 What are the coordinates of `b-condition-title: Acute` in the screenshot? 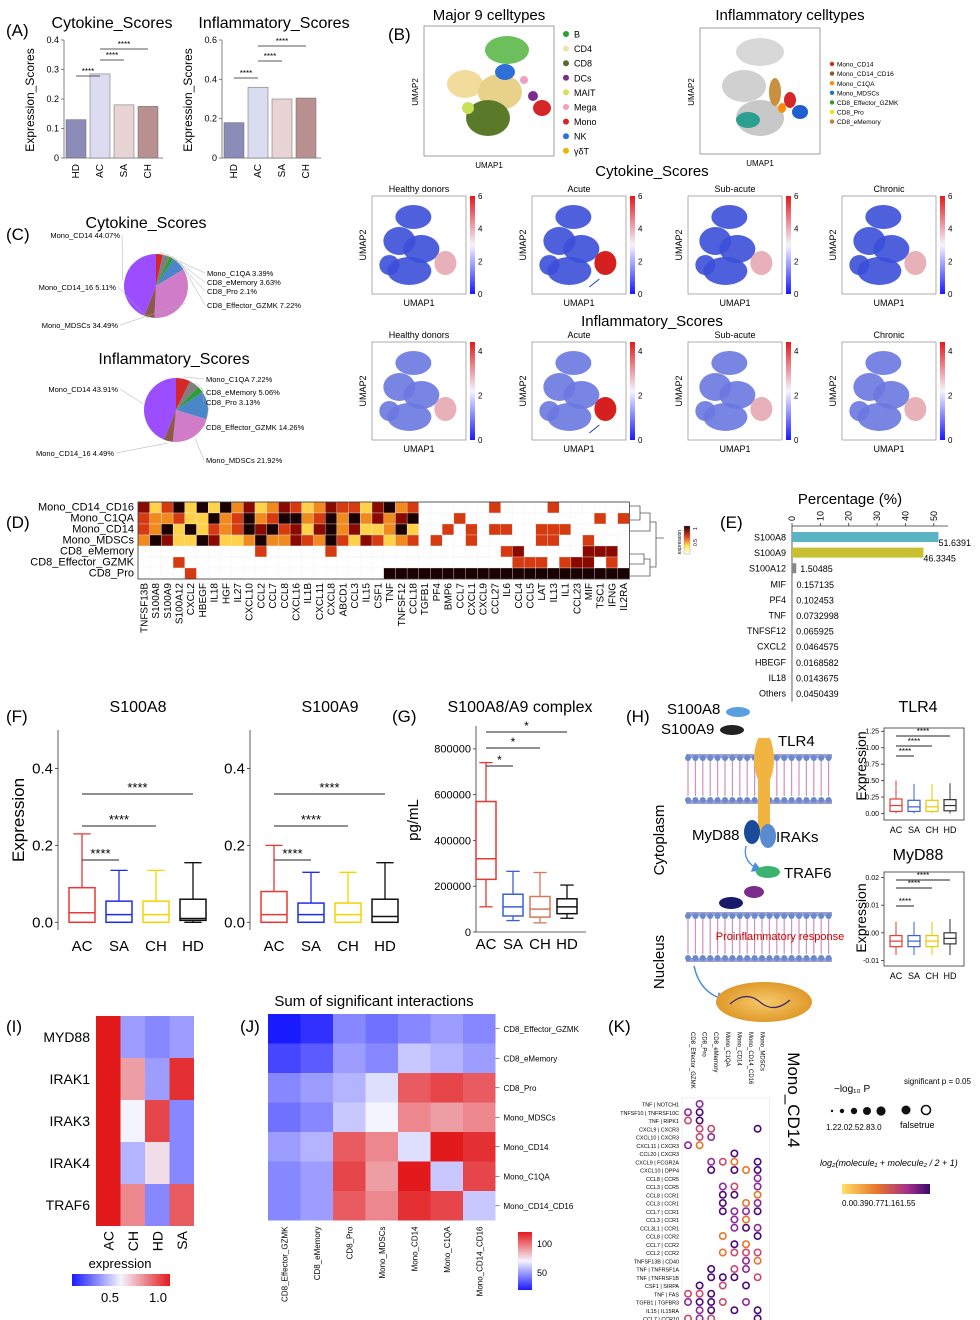 It's located at (578, 335).